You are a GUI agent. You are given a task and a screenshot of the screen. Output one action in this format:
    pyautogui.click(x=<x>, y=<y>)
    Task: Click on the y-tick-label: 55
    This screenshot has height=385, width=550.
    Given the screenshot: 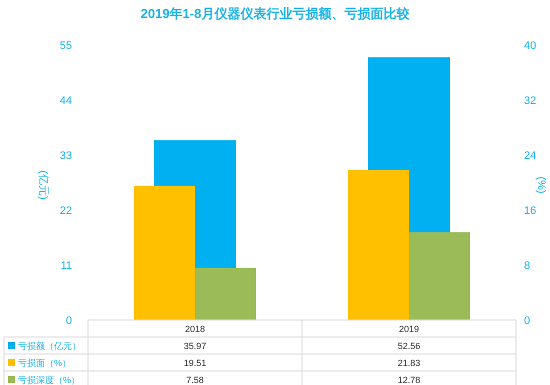 What is the action you would take?
    pyautogui.click(x=66, y=46)
    